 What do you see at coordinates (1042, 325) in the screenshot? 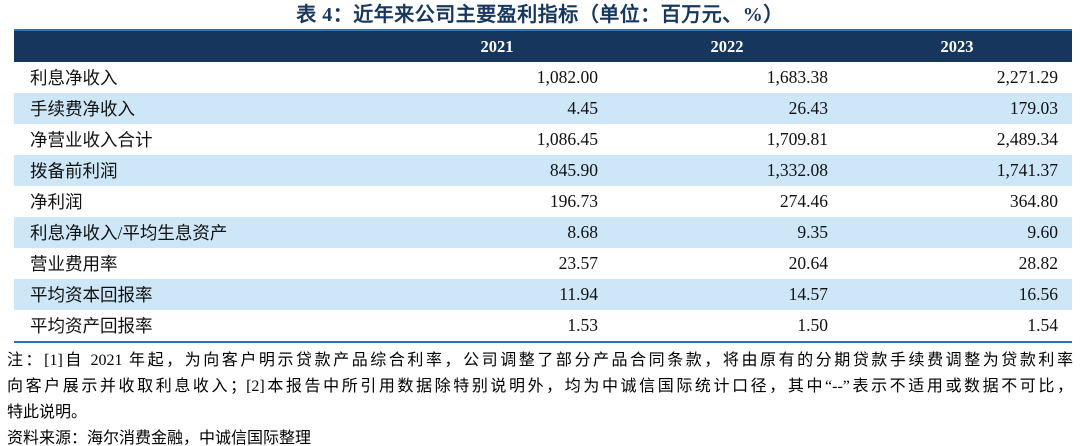
I see `metric-value: 1.54` at bounding box center [1042, 325].